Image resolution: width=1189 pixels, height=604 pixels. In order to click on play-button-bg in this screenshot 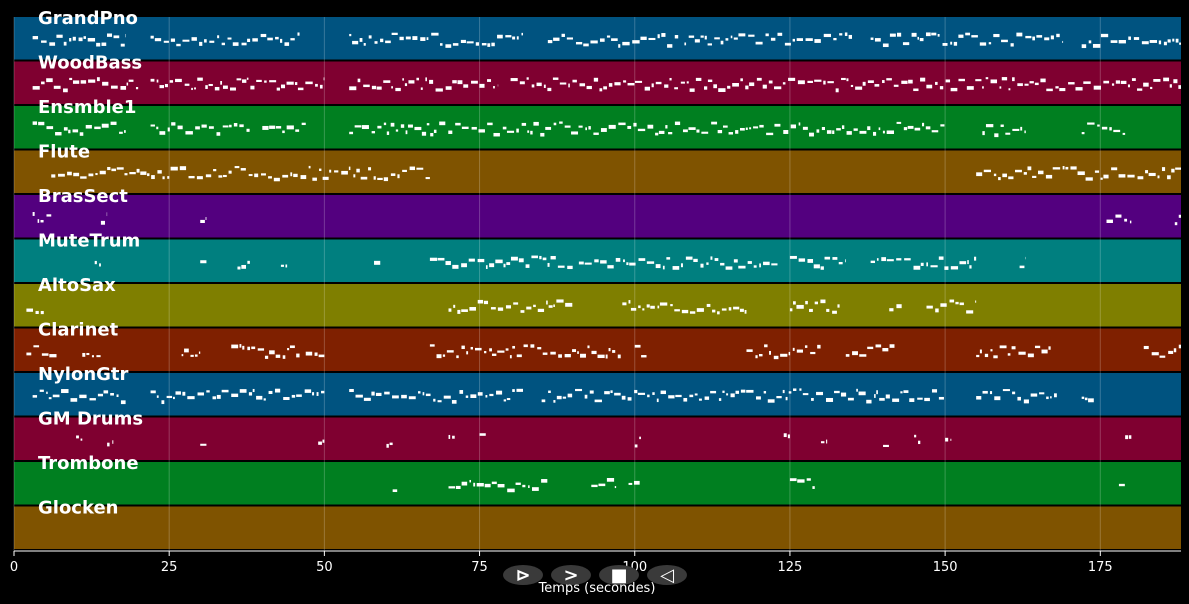, I will do `click(523, 575)`.